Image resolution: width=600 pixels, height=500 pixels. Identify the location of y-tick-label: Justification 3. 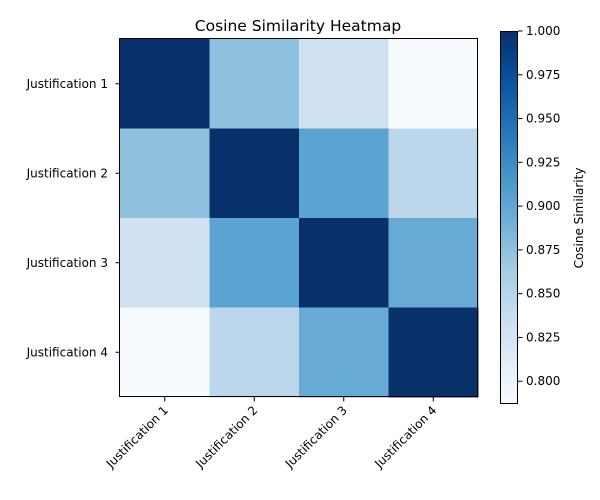
(67, 263).